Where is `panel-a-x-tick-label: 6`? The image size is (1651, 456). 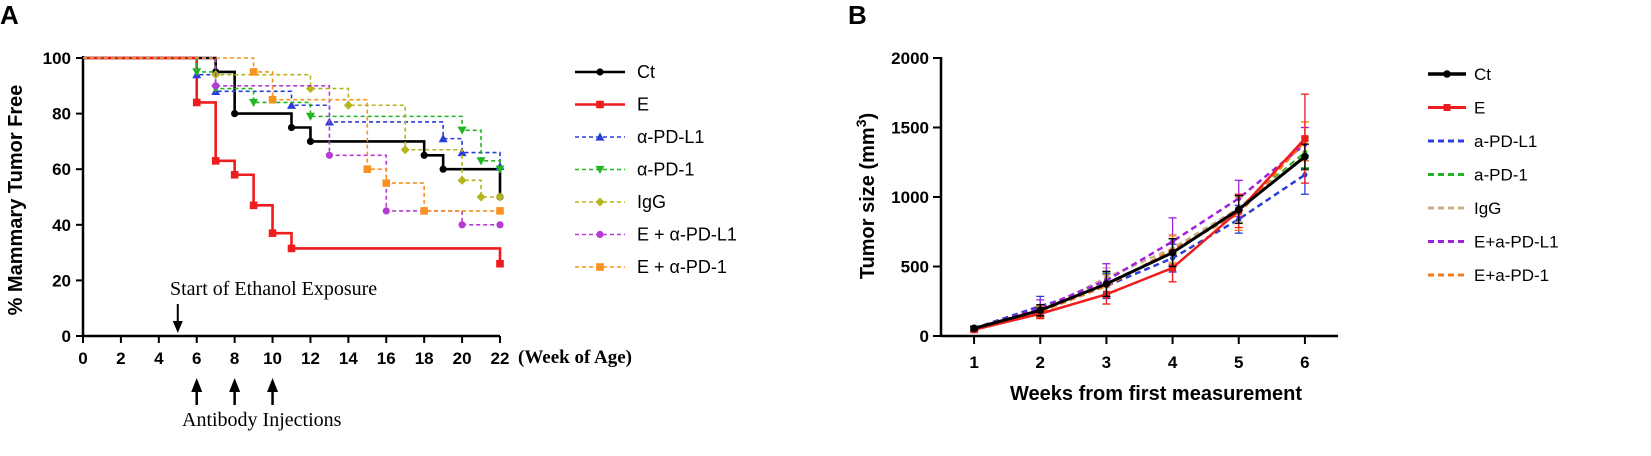
panel-a-x-tick-label: 6 is located at coordinates (196, 358).